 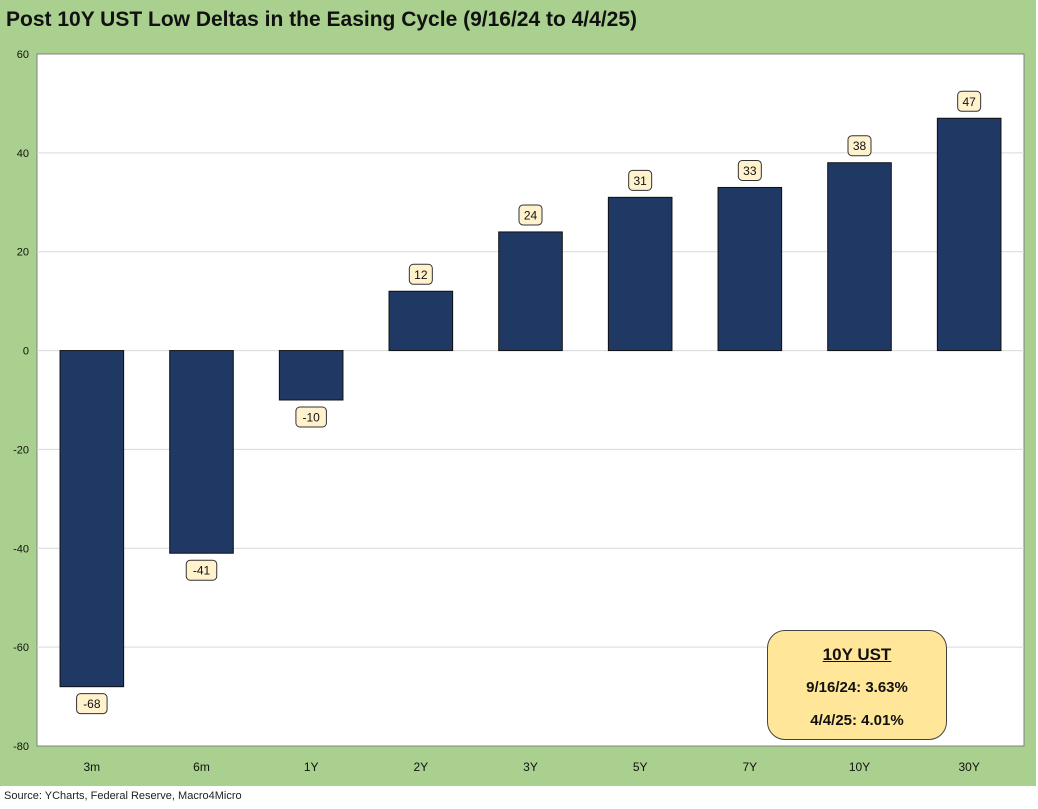 I want to click on y-tick-label: -20, so click(x=21, y=450).